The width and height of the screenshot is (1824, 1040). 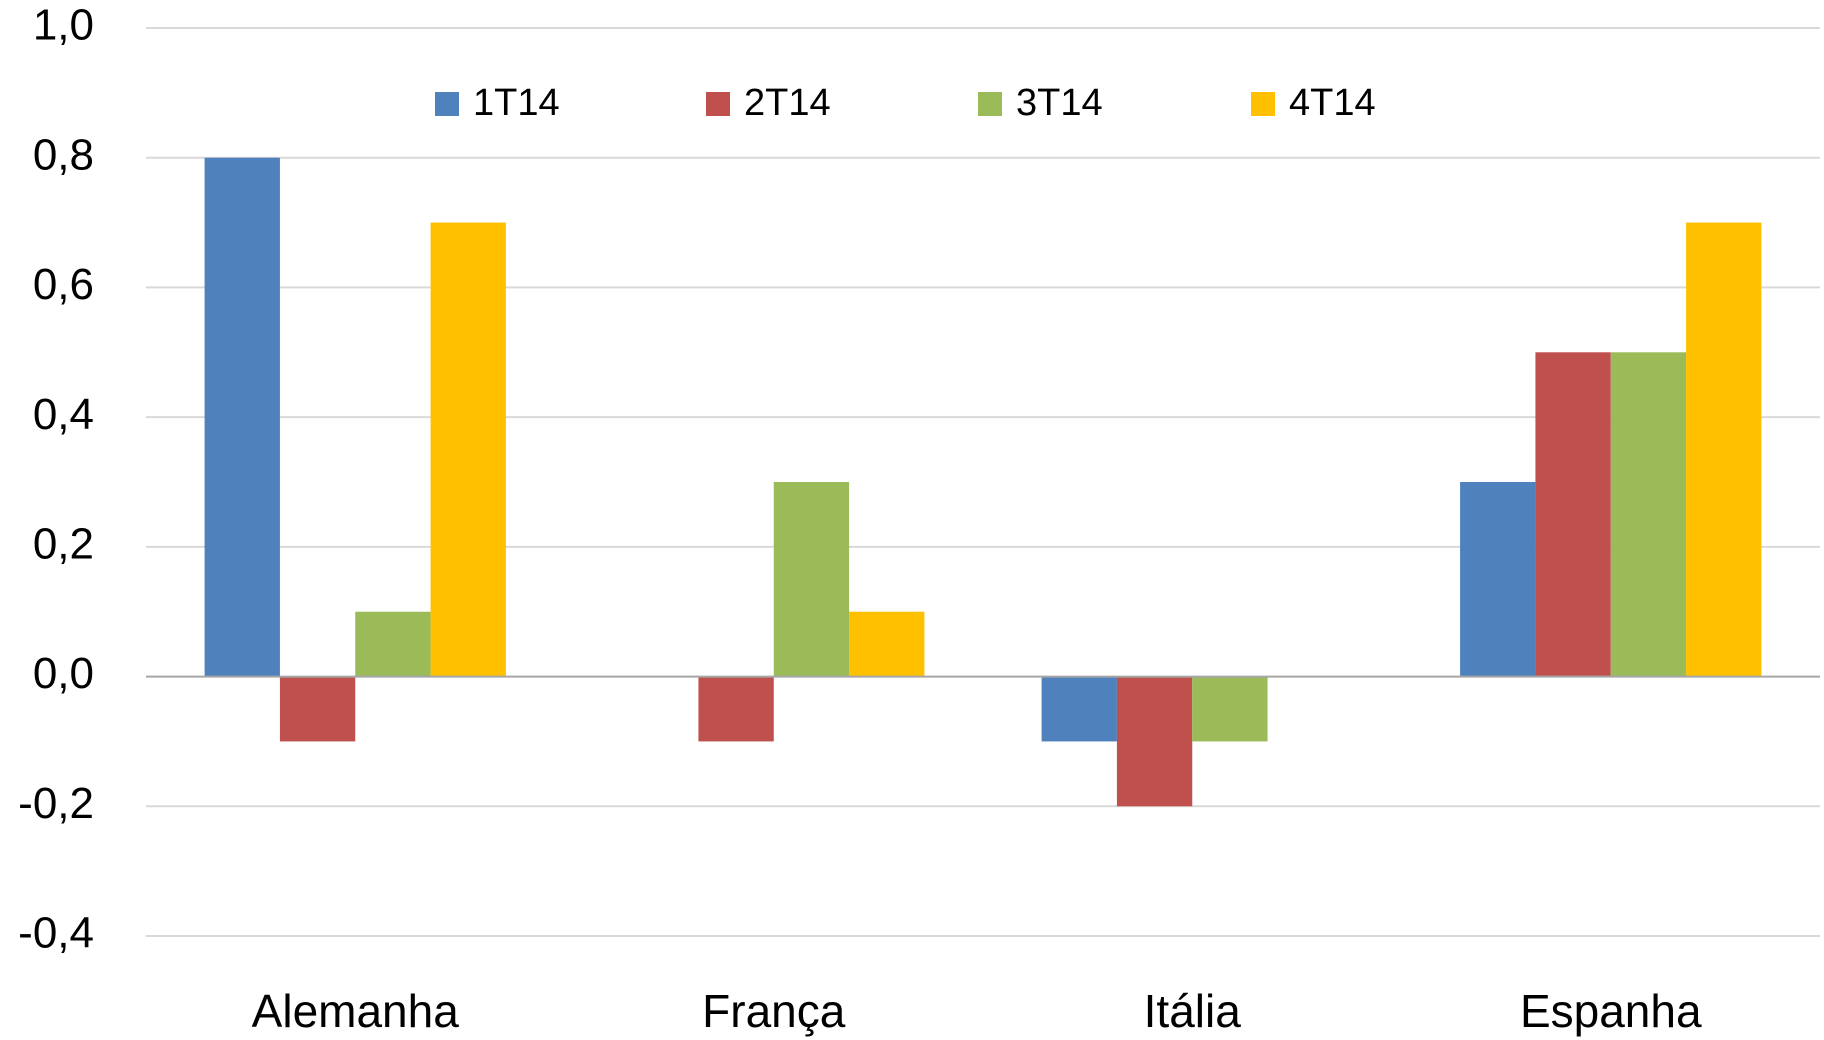 I want to click on y-tick-label: 0,6, so click(x=63, y=284).